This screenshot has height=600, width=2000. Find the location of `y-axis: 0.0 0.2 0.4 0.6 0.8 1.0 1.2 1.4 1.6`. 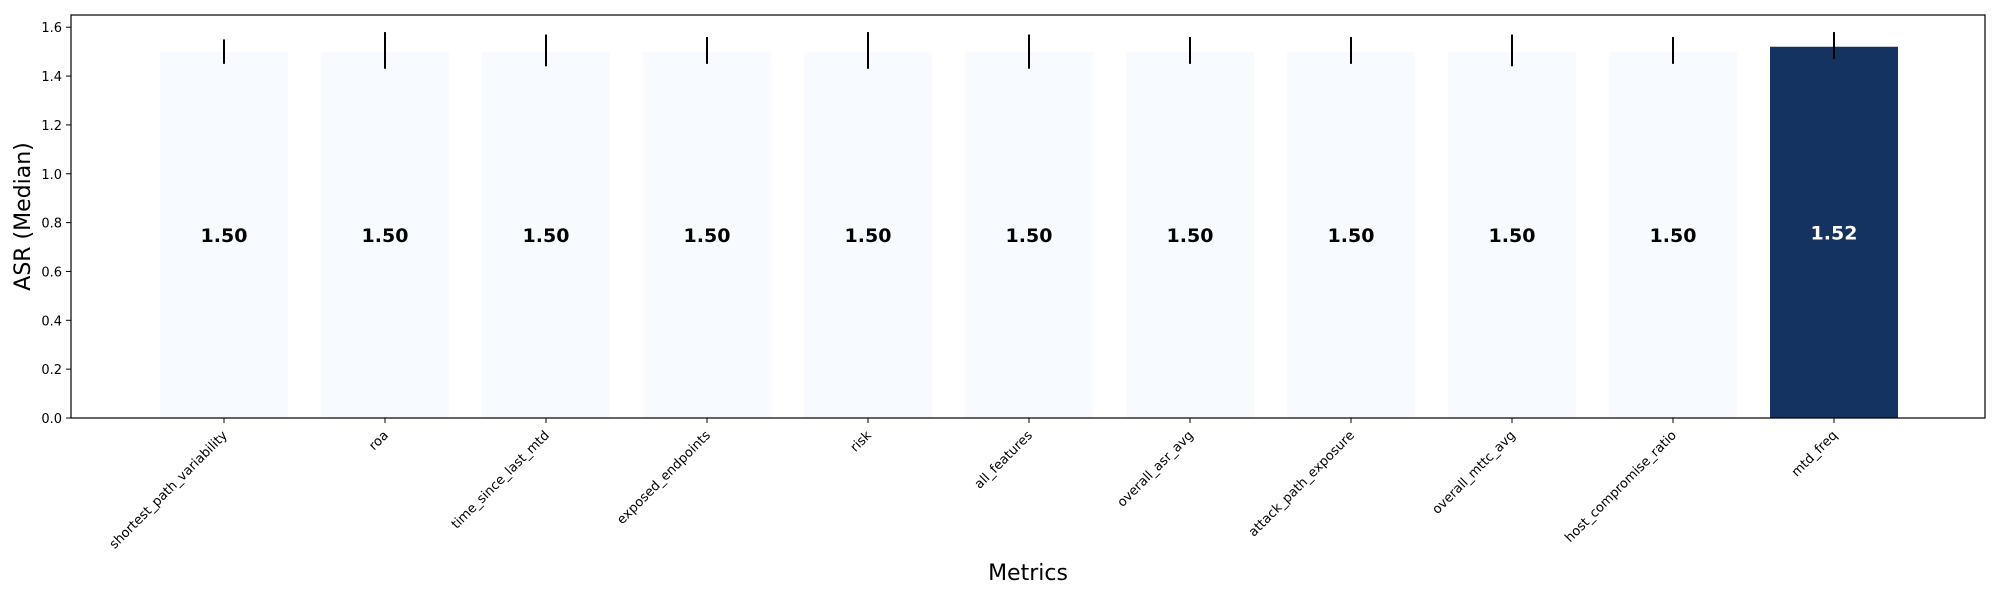

y-axis: 0.0 0.2 0.4 0.6 0.8 1.0 1.2 1.4 1.6 is located at coordinates (56, 224).